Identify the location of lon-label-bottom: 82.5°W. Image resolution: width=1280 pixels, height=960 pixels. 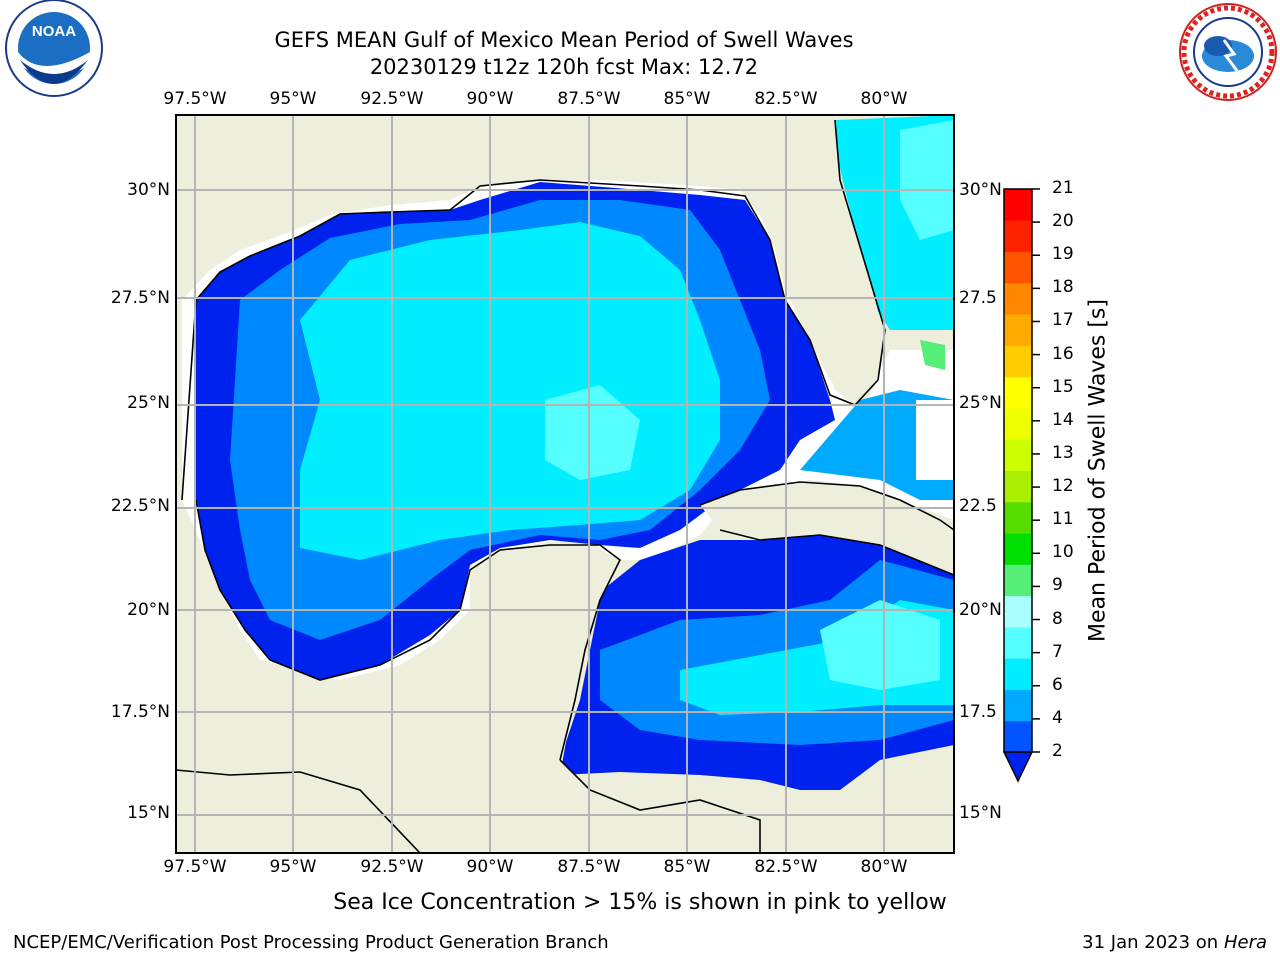
(786, 867).